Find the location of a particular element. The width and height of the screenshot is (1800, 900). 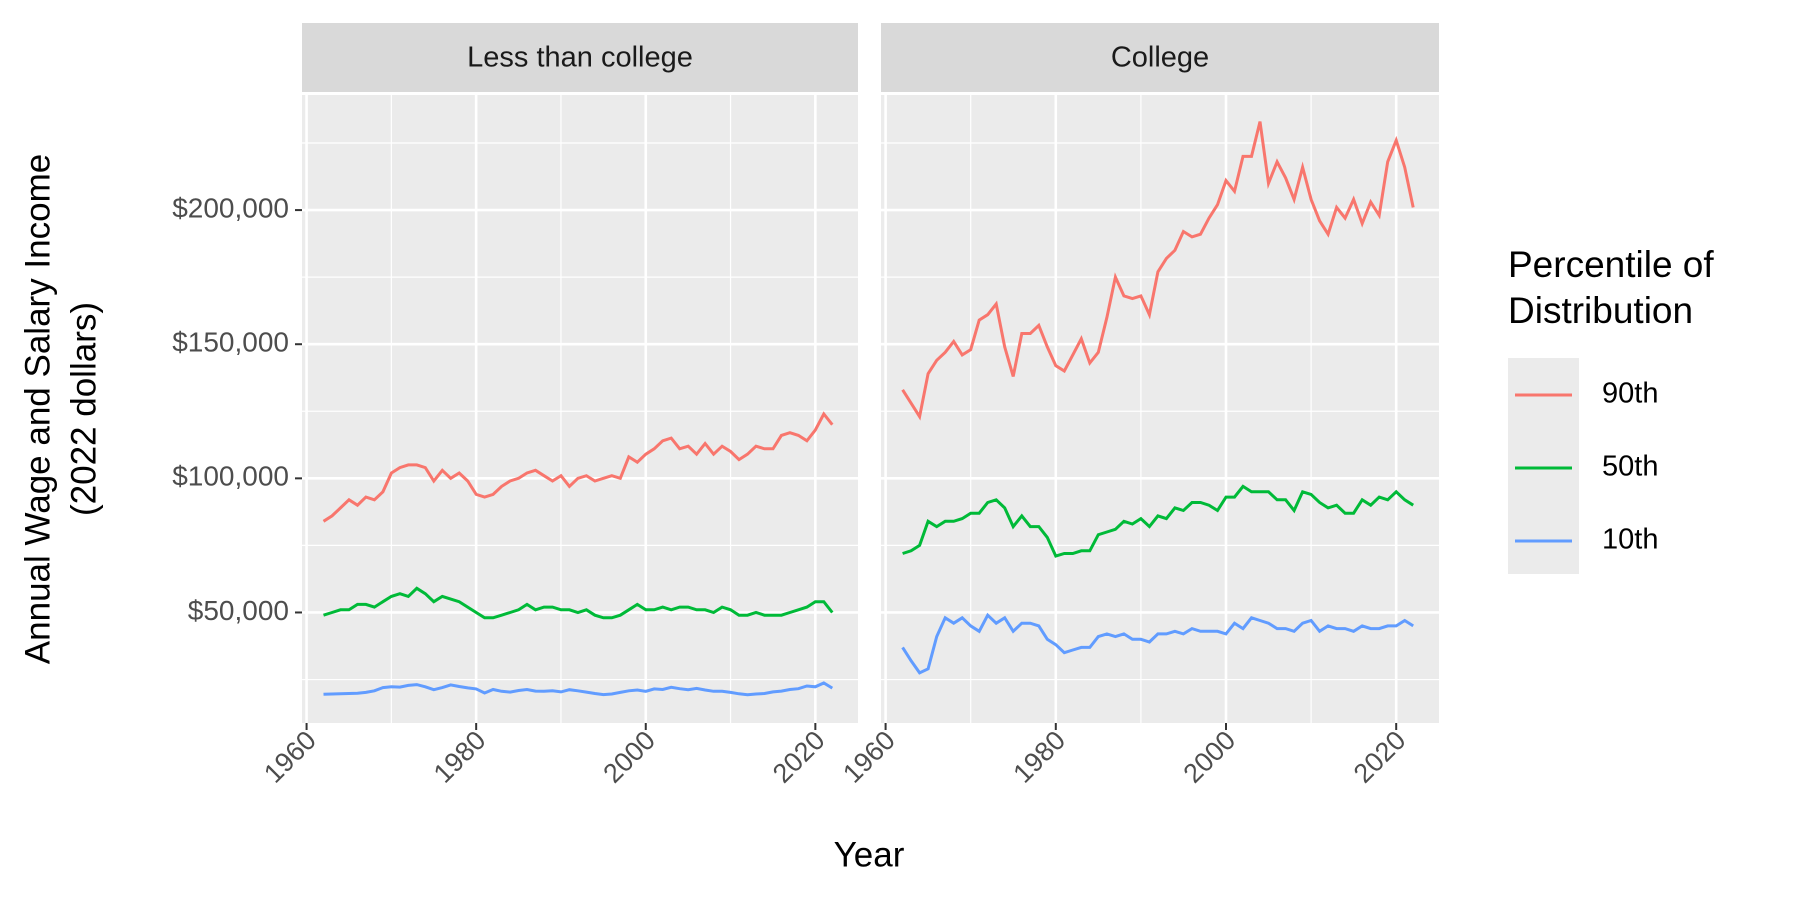

y-axis-title: (2022 dollars) is located at coordinates (83, 409).